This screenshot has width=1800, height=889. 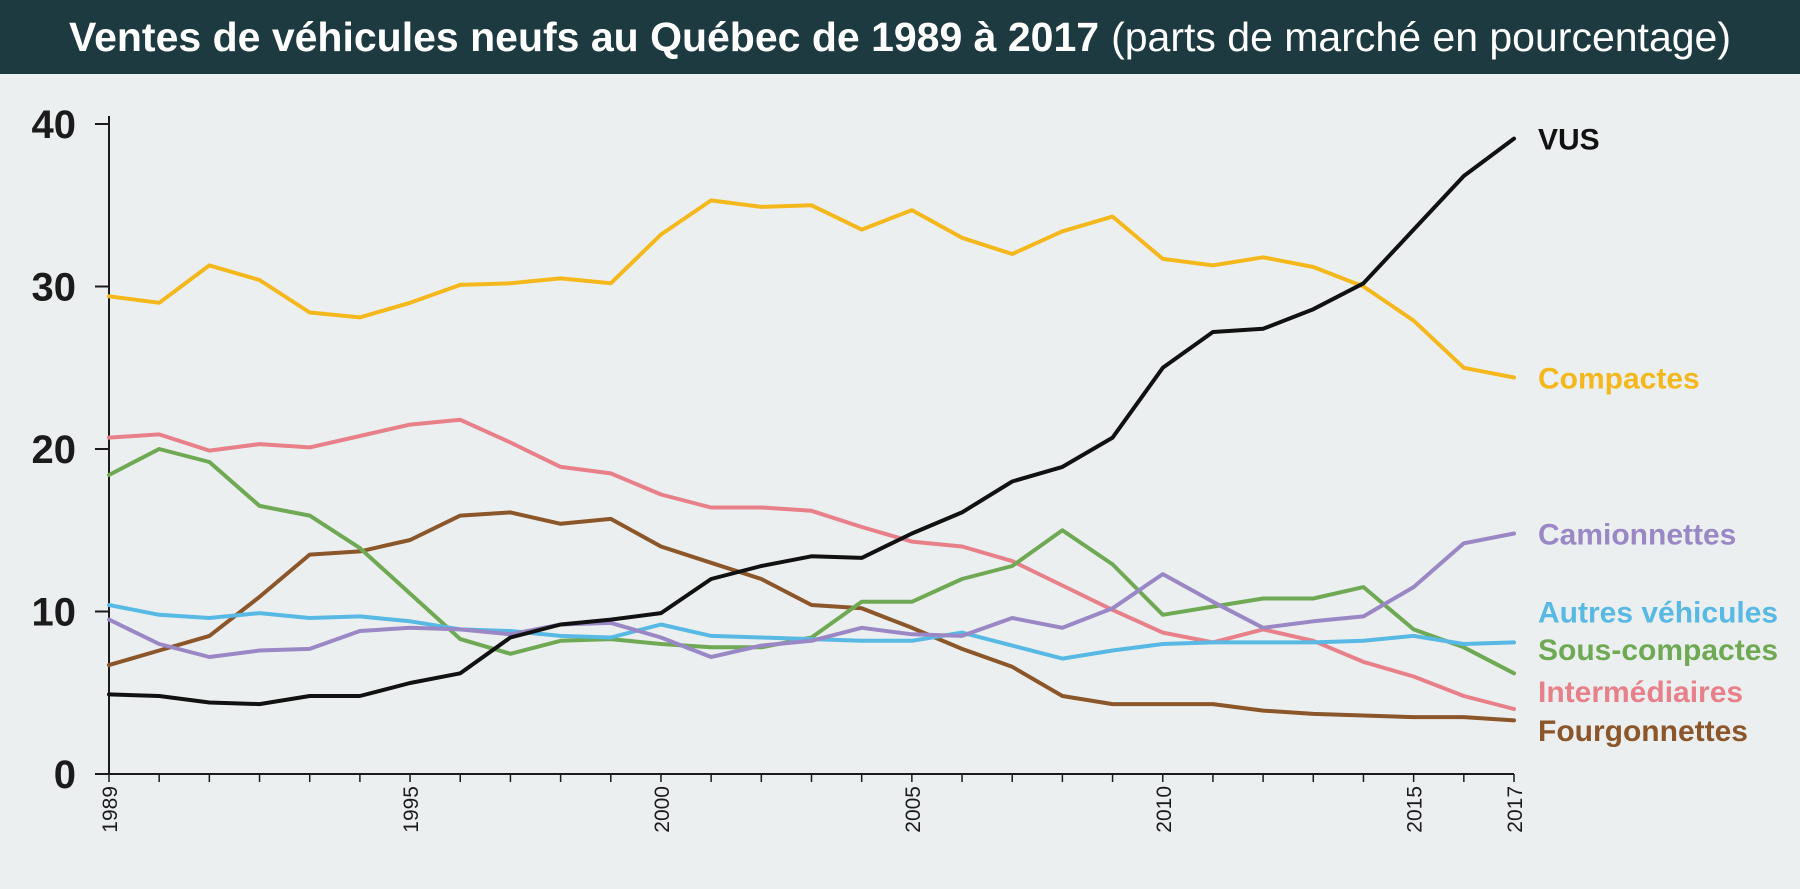 What do you see at coordinates (1421, 36) in the screenshot?
I see `chart-subtitle: (parts de marché en pourcentage)` at bounding box center [1421, 36].